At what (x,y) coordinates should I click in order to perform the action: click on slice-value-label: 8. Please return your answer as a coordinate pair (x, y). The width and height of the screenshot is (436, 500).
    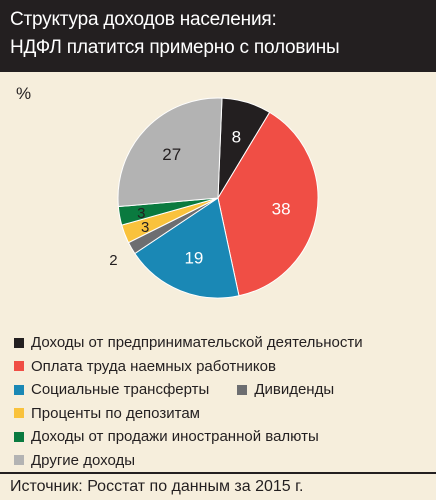
    Looking at the image, I should click on (236, 137).